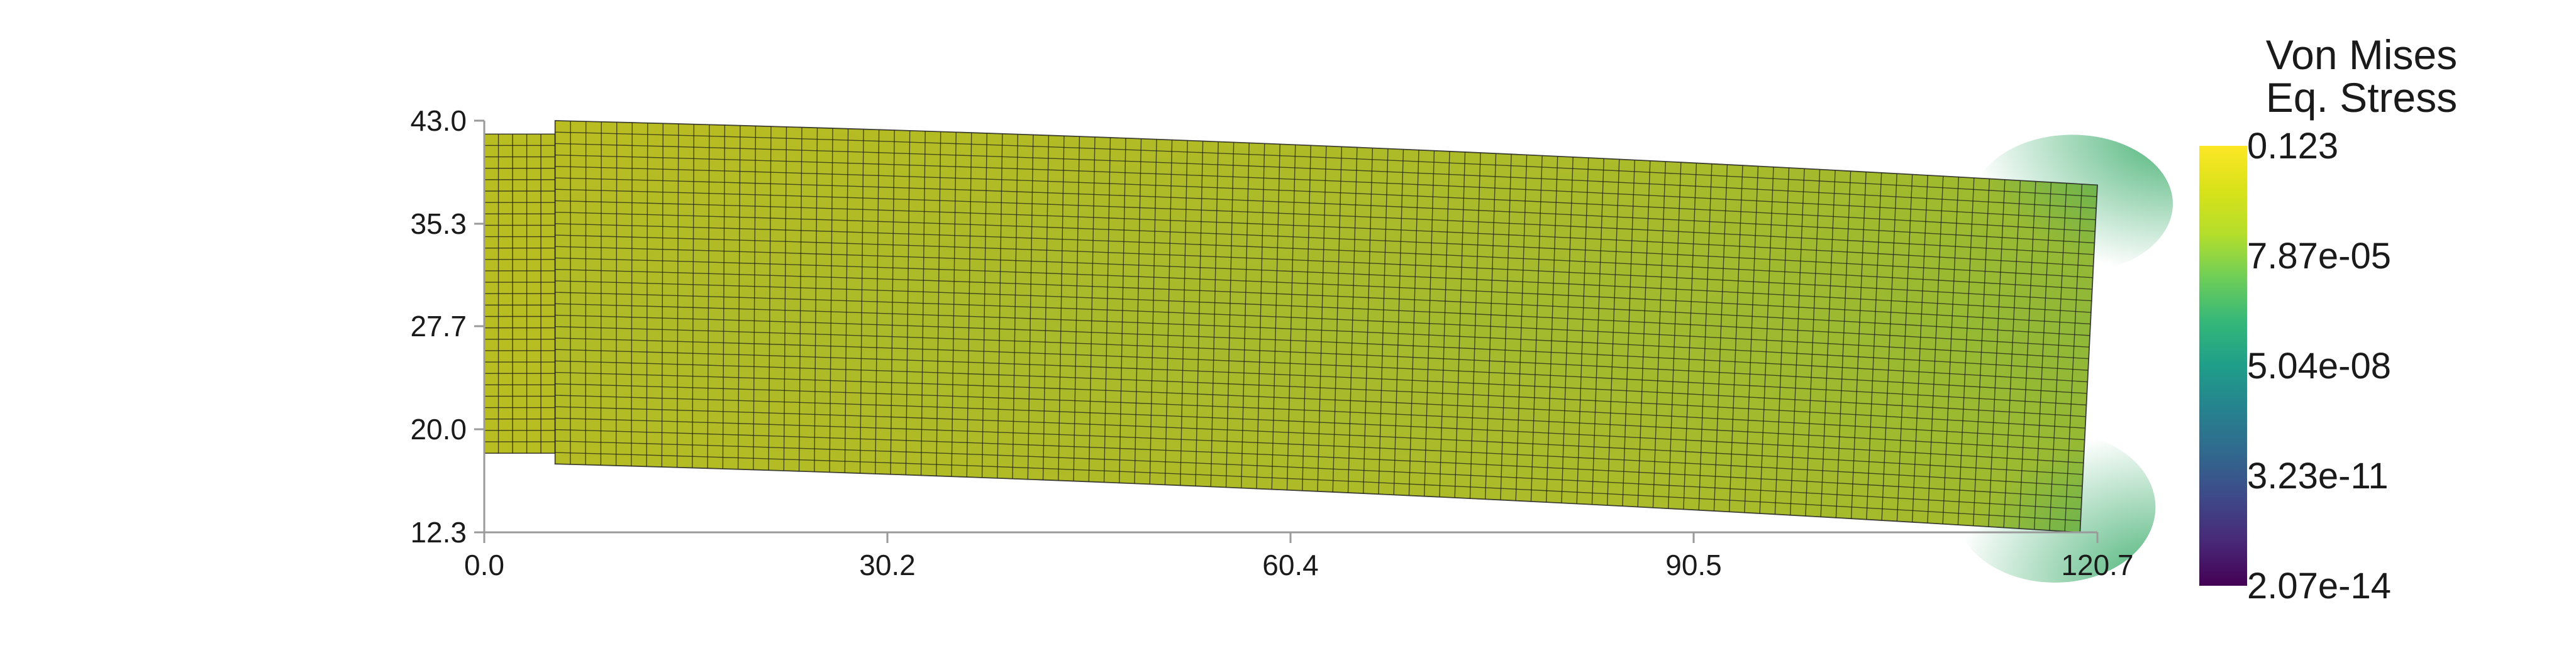  I want to click on colorbar-label: 3.23e-11, so click(2318, 476).